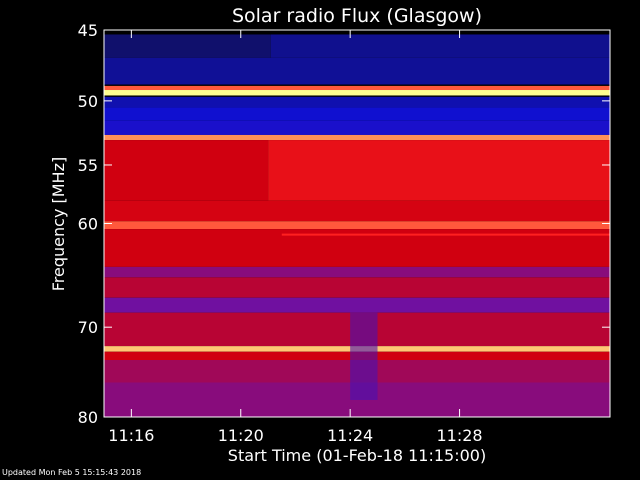 Image resolution: width=640 pixels, height=480 pixels. What do you see at coordinates (88, 327) in the screenshot?
I see `y-tick-label-70: 70` at bounding box center [88, 327].